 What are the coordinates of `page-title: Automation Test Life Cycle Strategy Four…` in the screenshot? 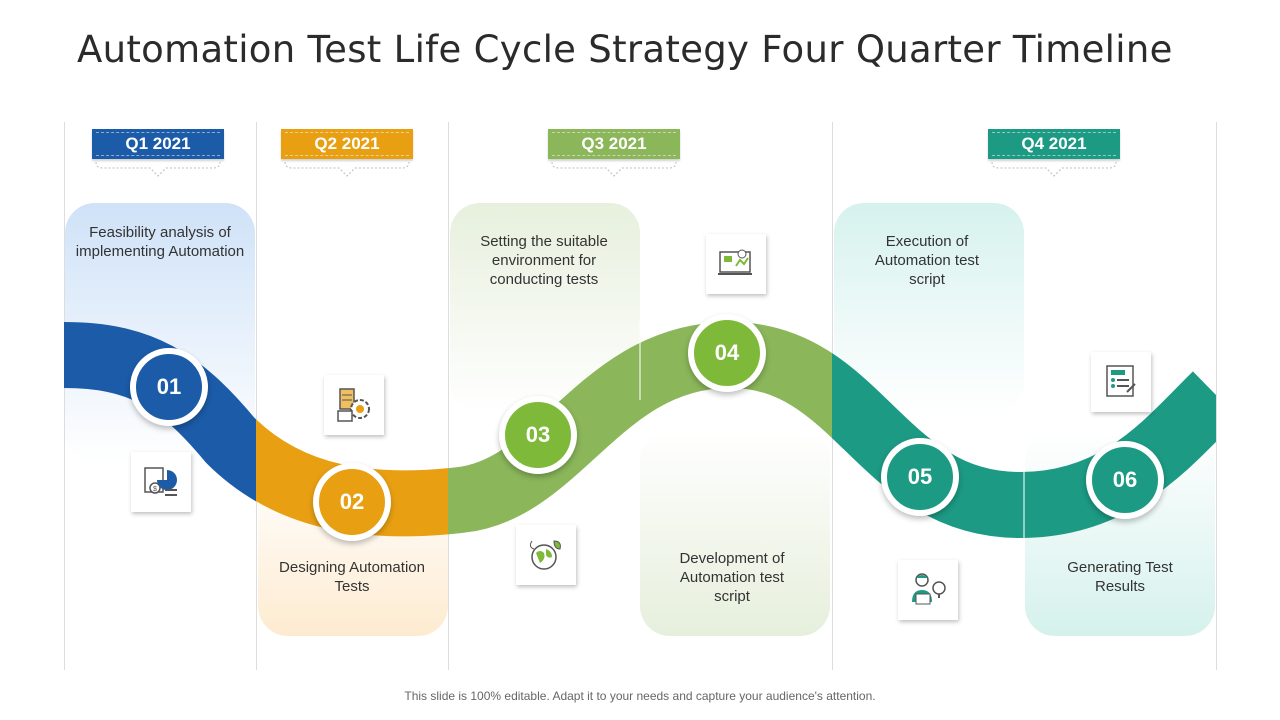 It's located at (625, 49).